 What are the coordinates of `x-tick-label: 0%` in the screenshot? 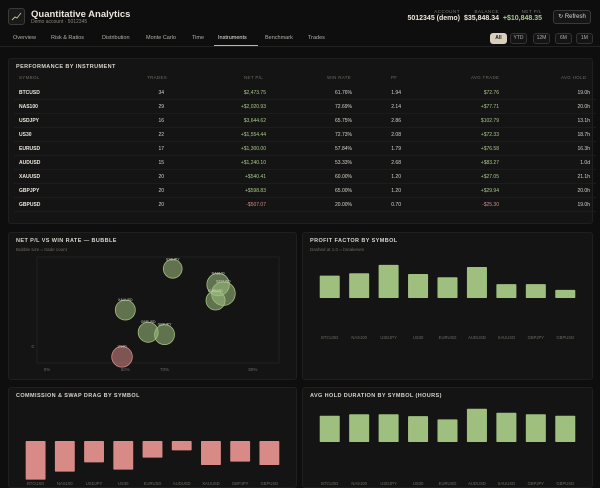 It's located at (47, 369).